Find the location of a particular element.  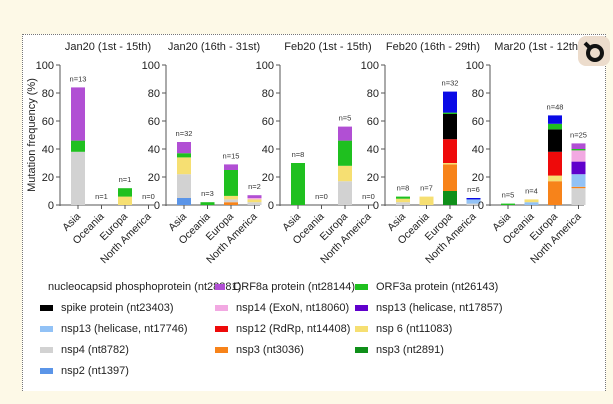

legend-label: nsp13 (helicase, nt17746) is located at coordinates (124, 329).